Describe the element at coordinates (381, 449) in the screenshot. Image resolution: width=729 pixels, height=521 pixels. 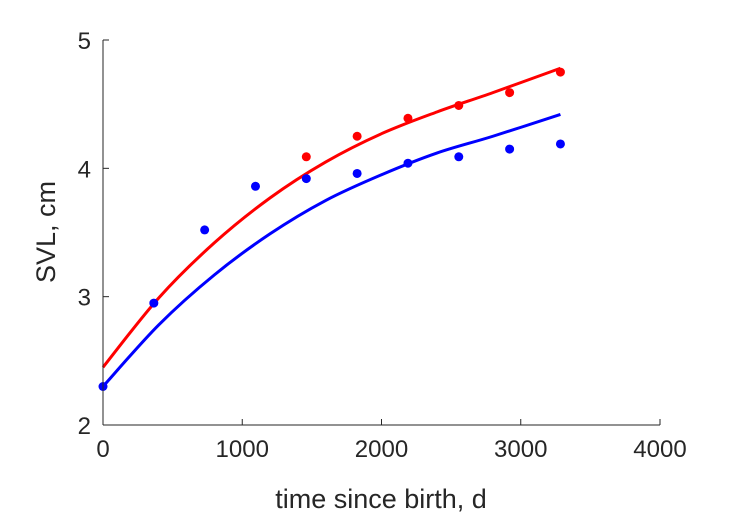
I see `x-tick-label: 2000` at that location.